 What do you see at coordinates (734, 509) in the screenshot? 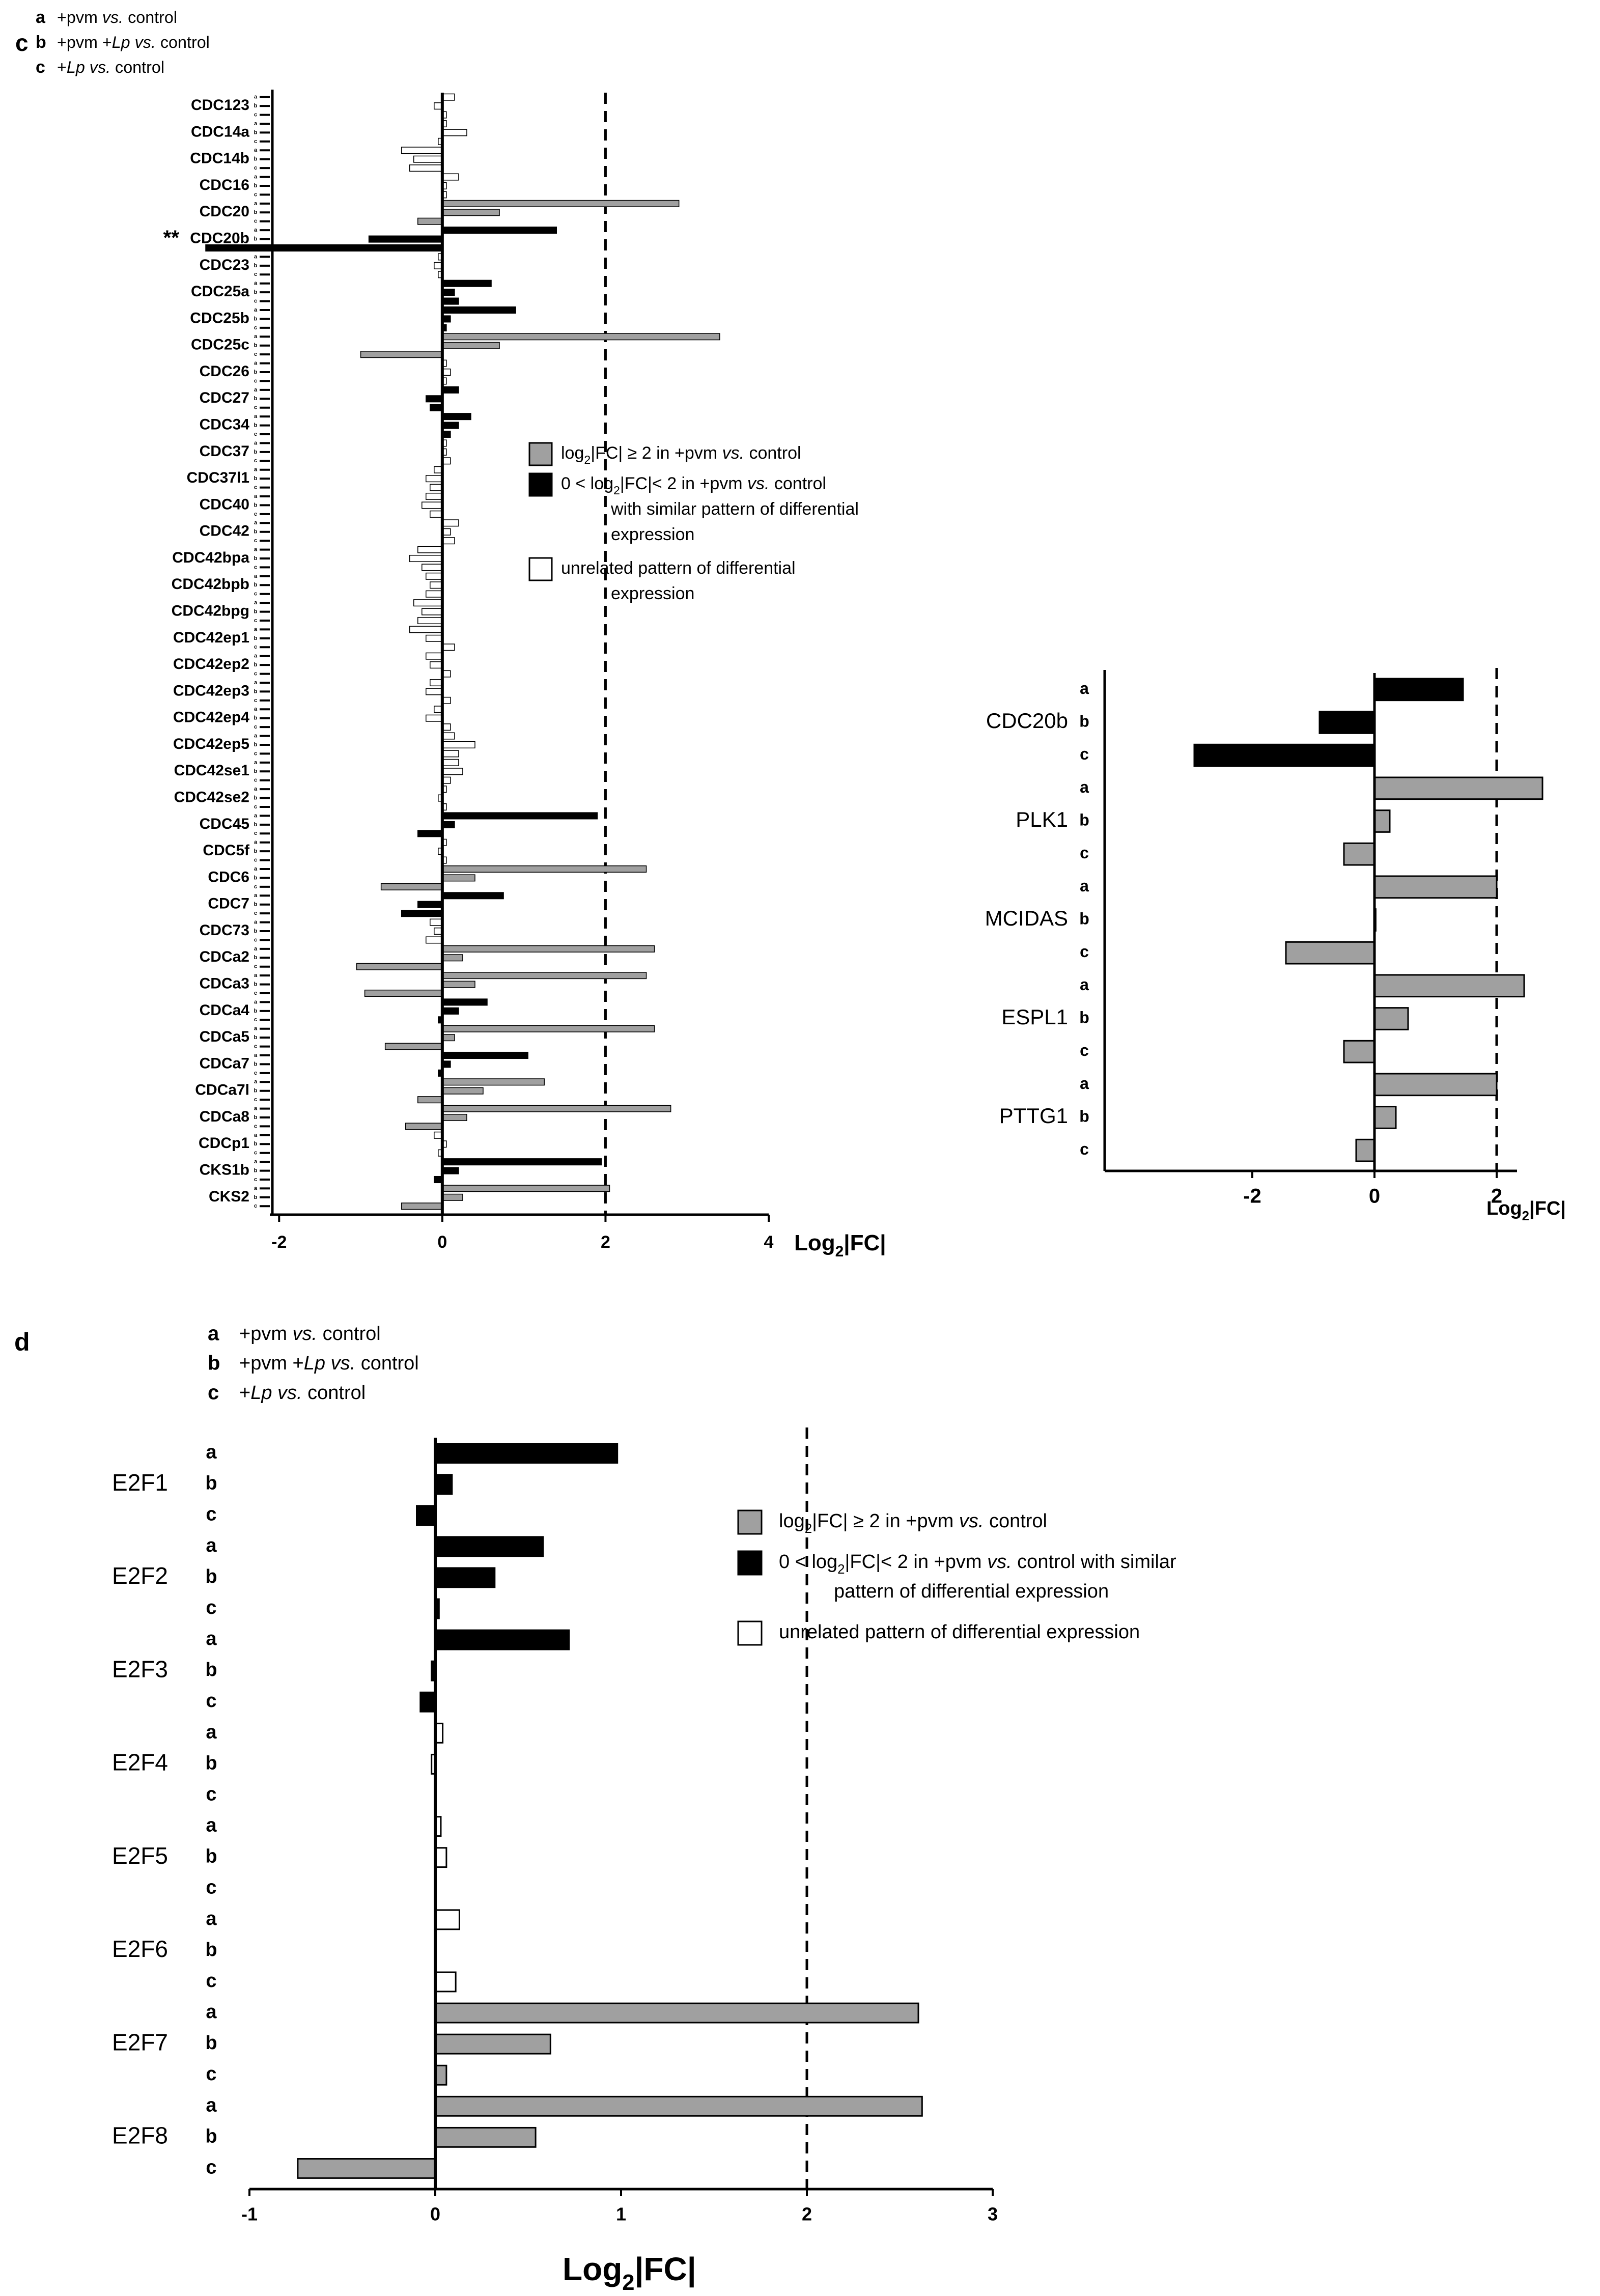
I see `legend-text: with similar pattern of differential` at bounding box center [734, 509].